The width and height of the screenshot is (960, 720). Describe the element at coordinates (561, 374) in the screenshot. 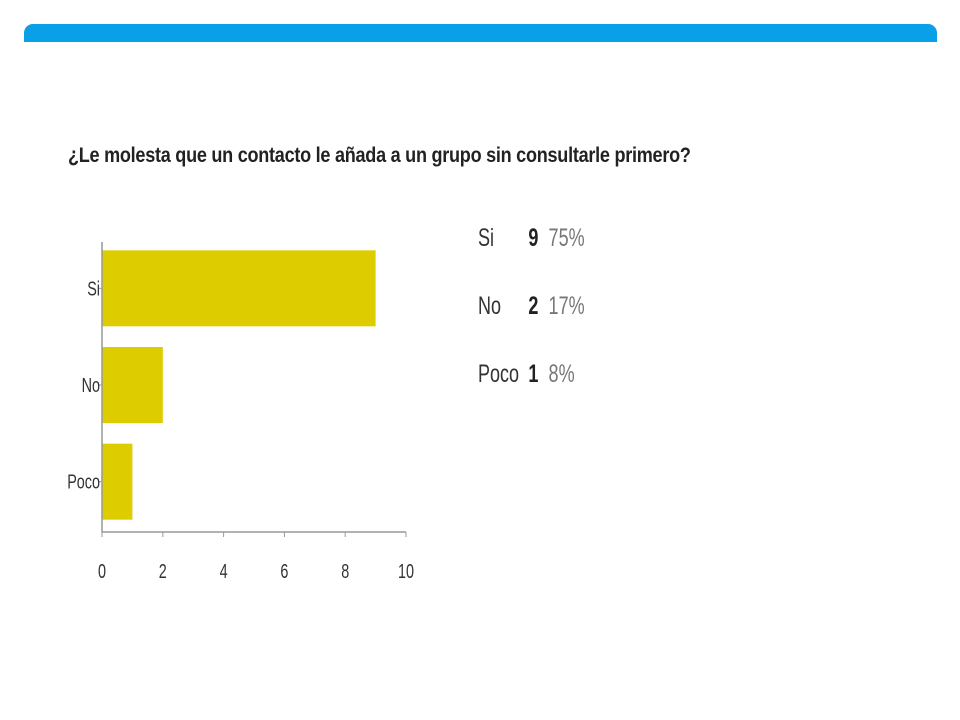

I see `legend-percent: 8%` at that location.